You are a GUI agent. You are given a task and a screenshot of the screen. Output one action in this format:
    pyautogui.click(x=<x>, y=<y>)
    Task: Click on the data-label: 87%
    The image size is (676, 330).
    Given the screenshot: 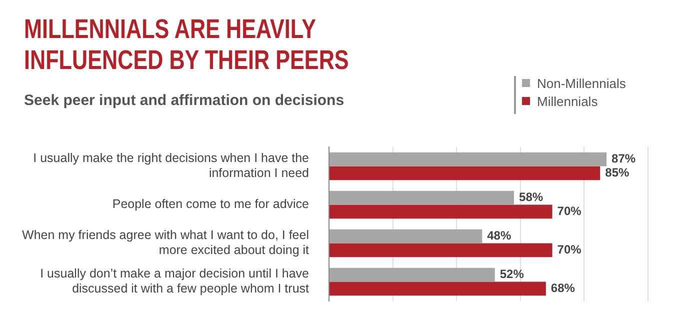 What is the action you would take?
    pyautogui.click(x=624, y=159)
    